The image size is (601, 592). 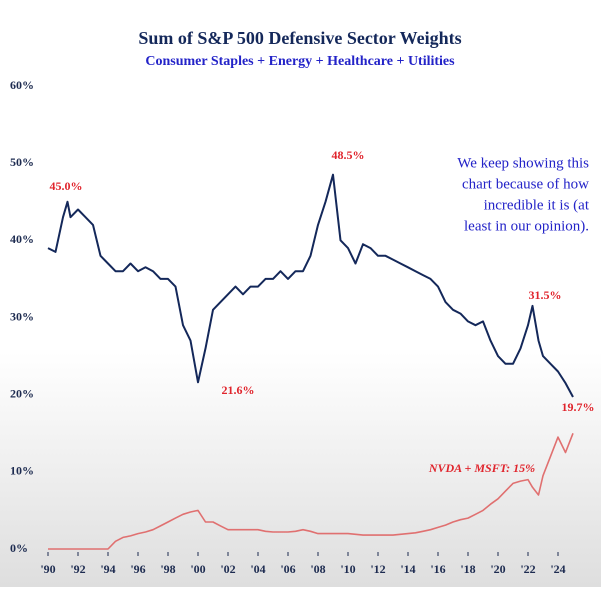 I want to click on x-tick-label: '04, so click(x=257, y=569).